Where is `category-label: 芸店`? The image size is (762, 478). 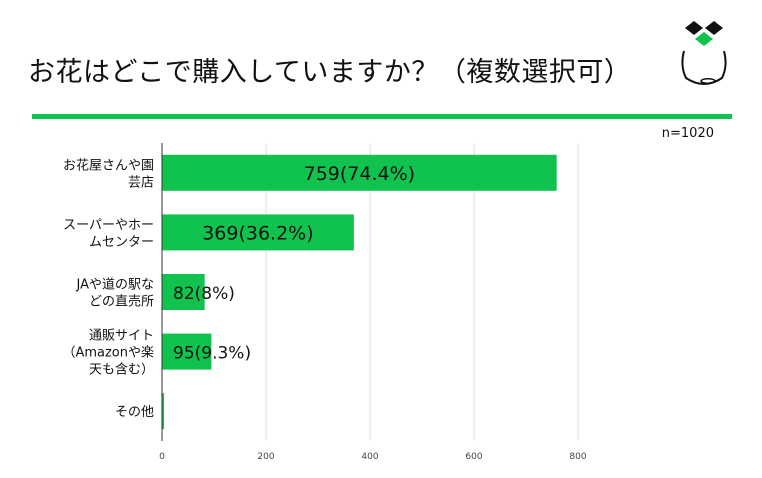 category-label: 芸店 is located at coordinates (141, 182).